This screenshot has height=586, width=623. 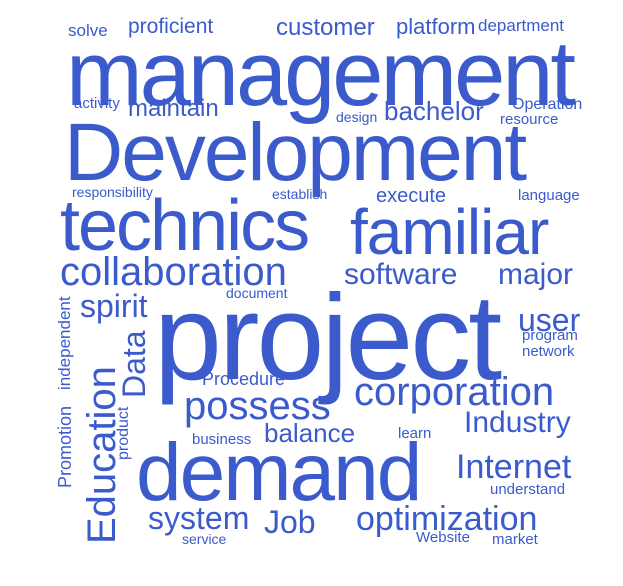 What do you see at coordinates (185, 226) in the screenshot?
I see `word-technics: technics` at bounding box center [185, 226].